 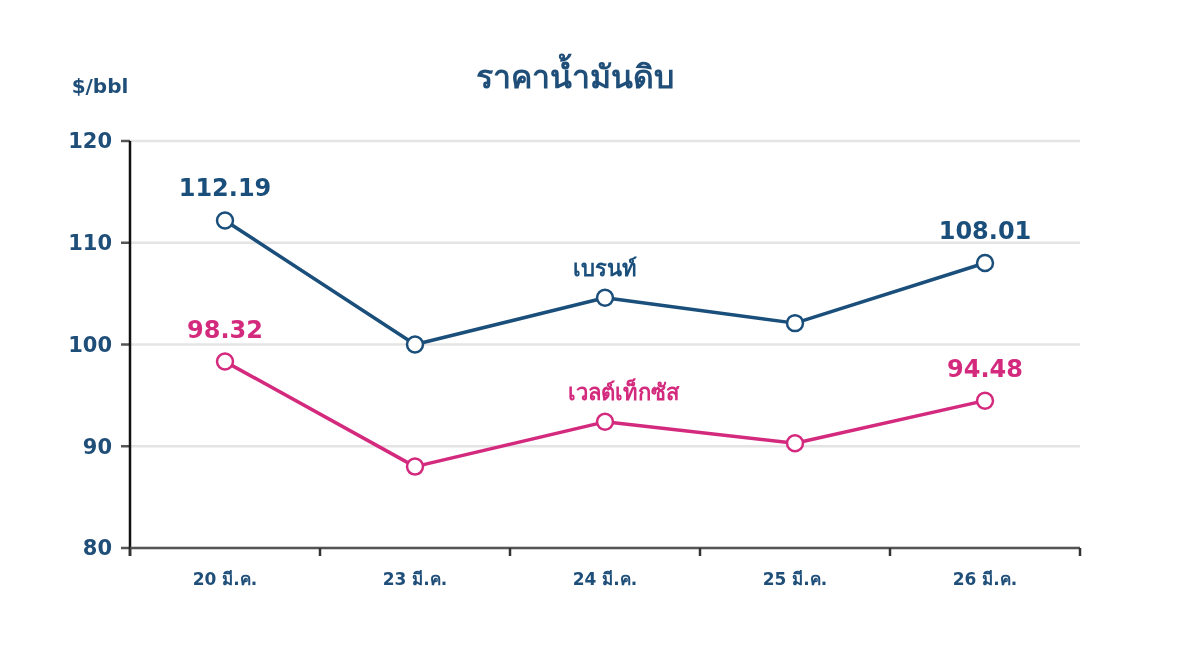 I want to click on series-label: เบรนท์, so click(x=605, y=268).